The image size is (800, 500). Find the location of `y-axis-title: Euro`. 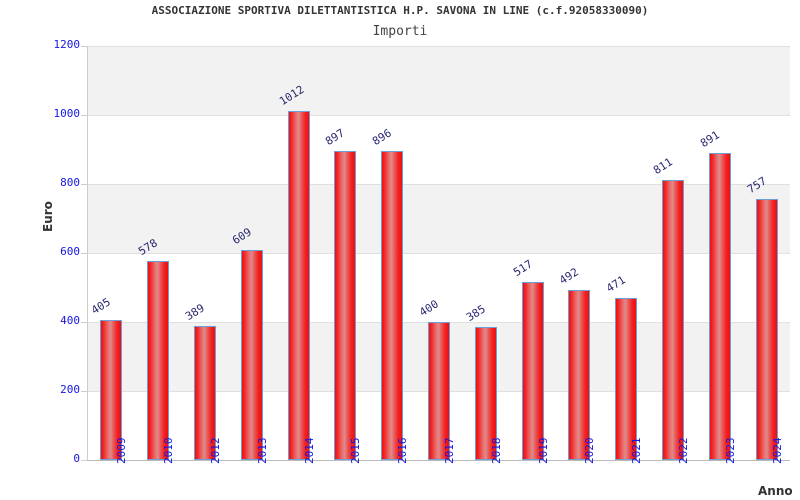

y-axis-title: Euro is located at coordinates (48, 216).